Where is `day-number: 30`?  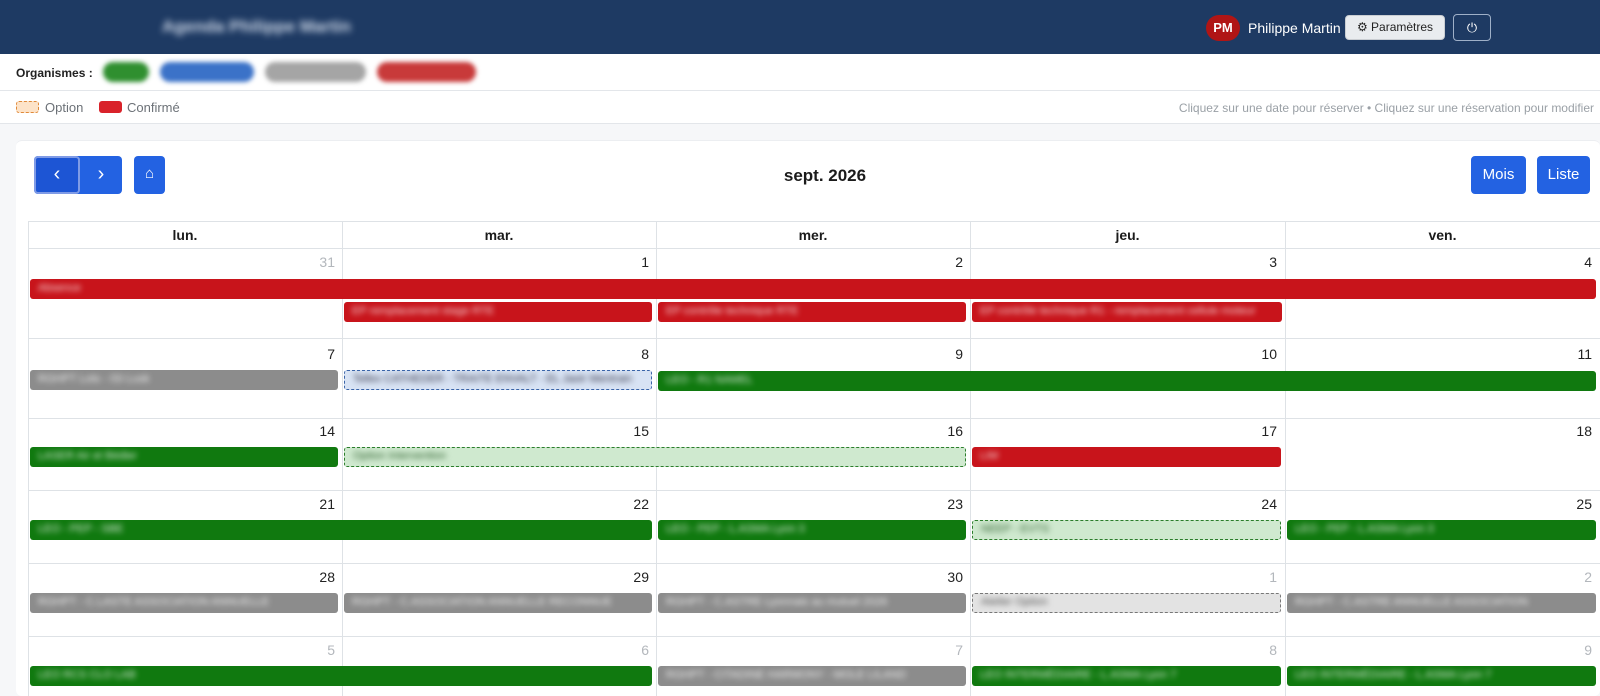 day-number: 30 is located at coordinates (955, 577).